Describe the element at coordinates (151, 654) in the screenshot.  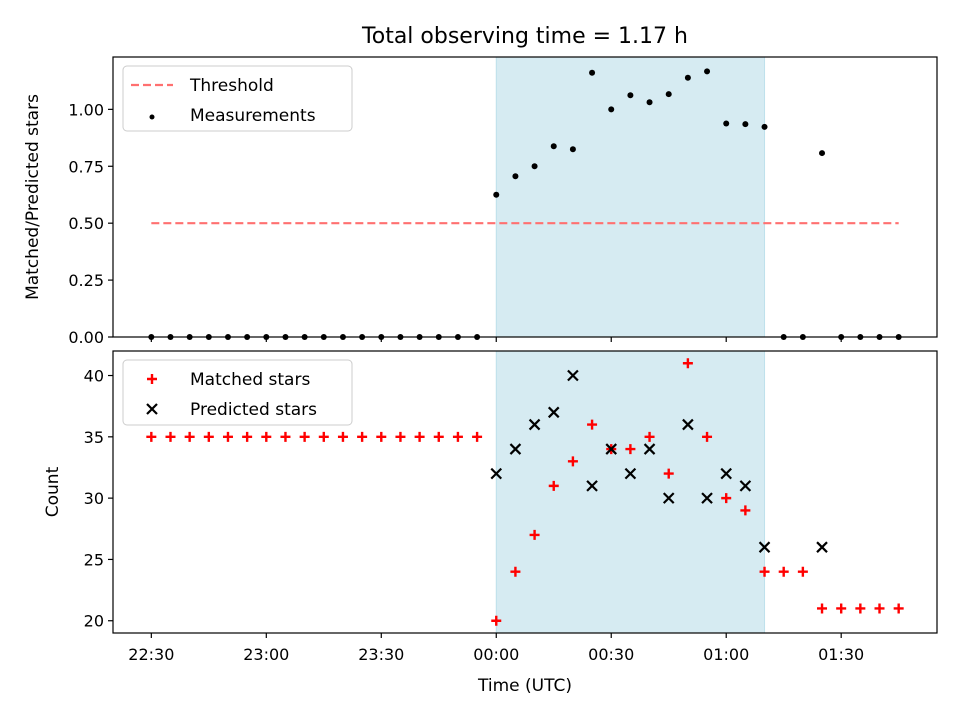
I see `x-tick-label: 22:30` at that location.